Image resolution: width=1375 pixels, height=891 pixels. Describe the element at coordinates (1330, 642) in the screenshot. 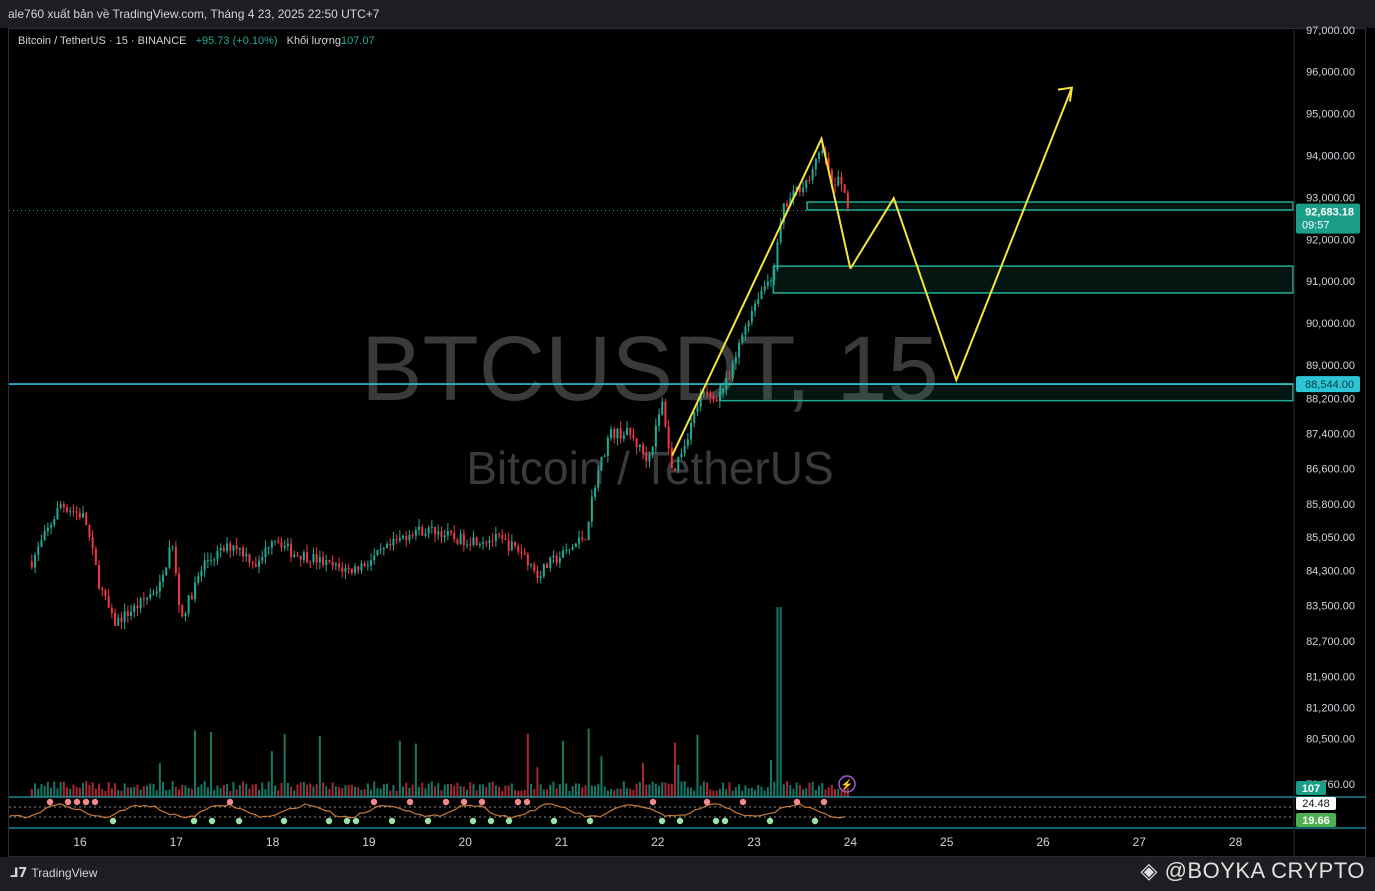

I see `price-tick-label: 82,700.00` at that location.